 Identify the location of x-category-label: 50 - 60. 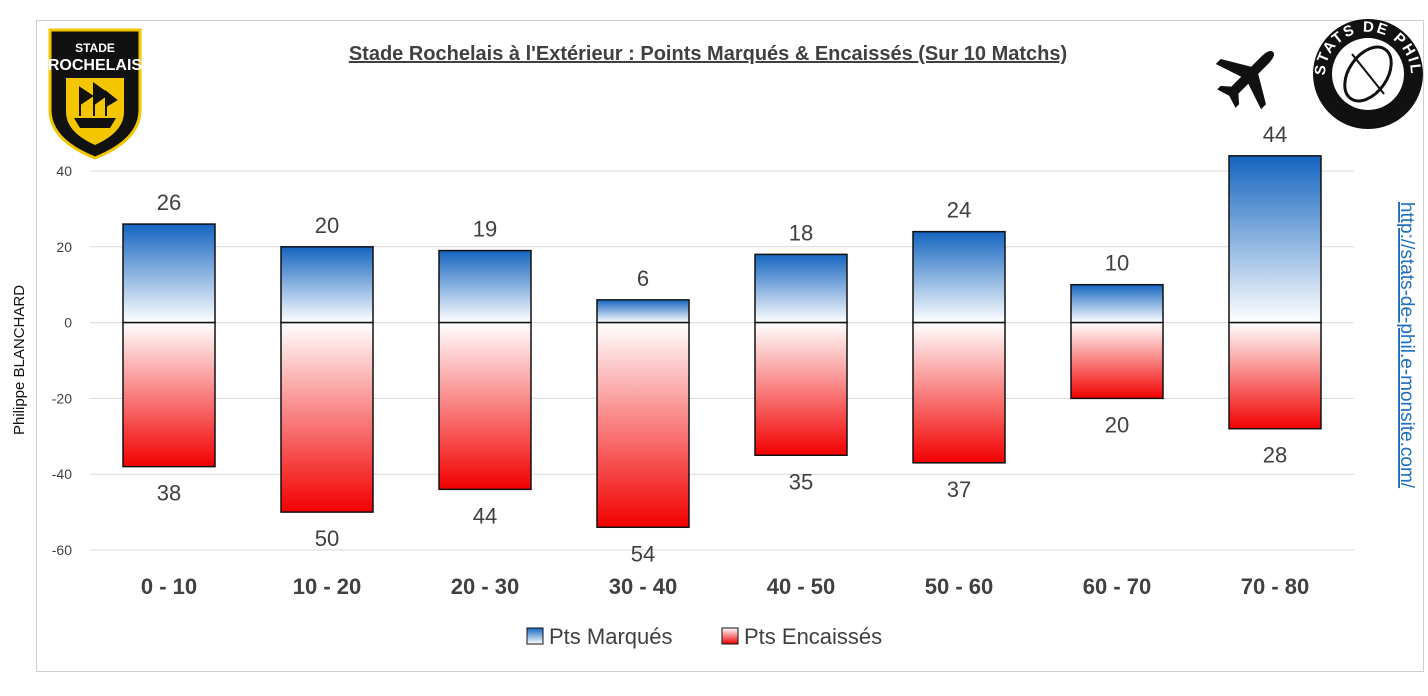
(959, 586).